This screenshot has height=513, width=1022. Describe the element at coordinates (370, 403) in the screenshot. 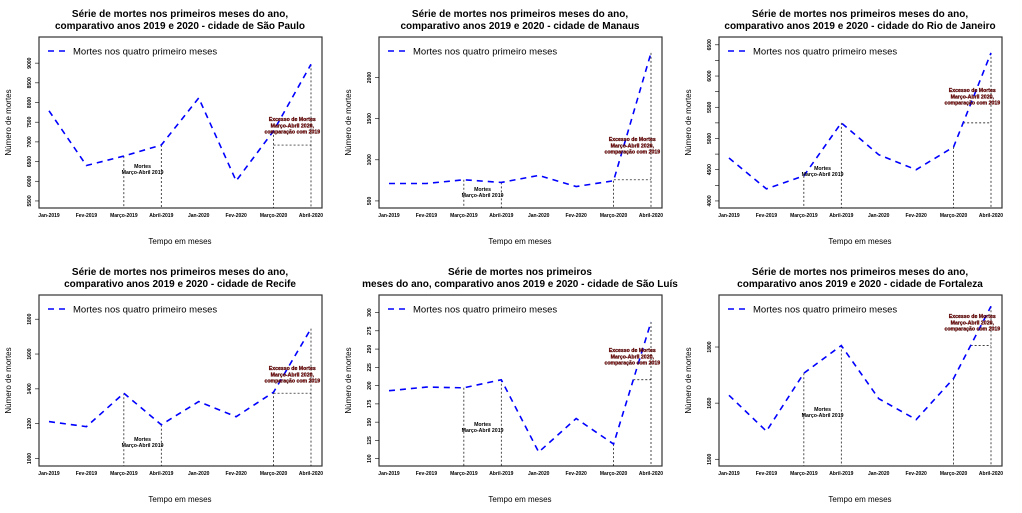

I see `y-tick-label: 175` at that location.